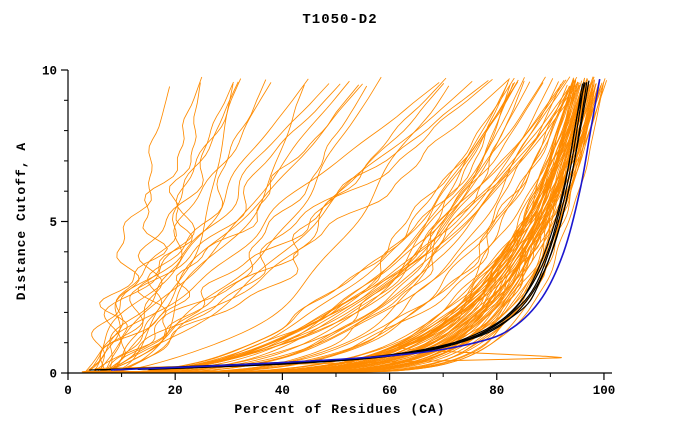 This screenshot has height=440, width=680. I want to click on chart-title: T1050-D2, so click(340, 20).